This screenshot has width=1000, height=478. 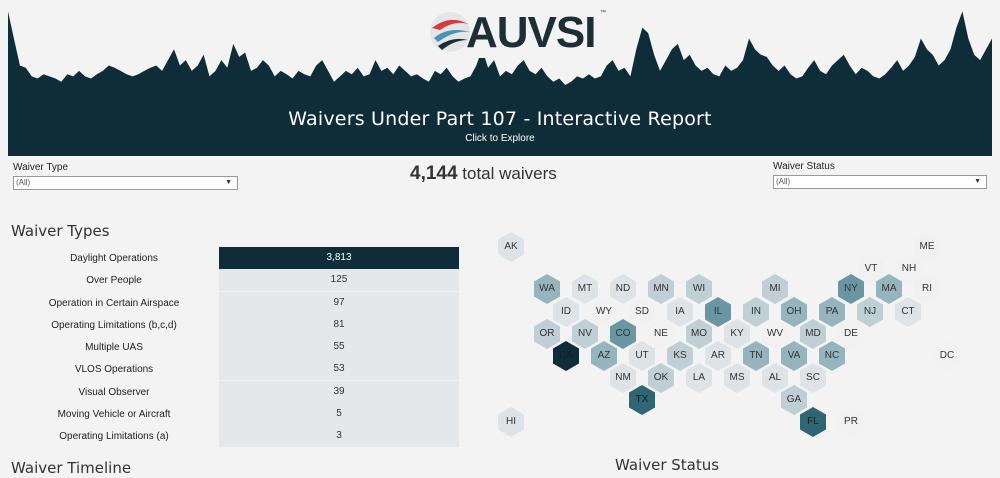 I want to click on state-tile-az: AZ, so click(x=604, y=356).